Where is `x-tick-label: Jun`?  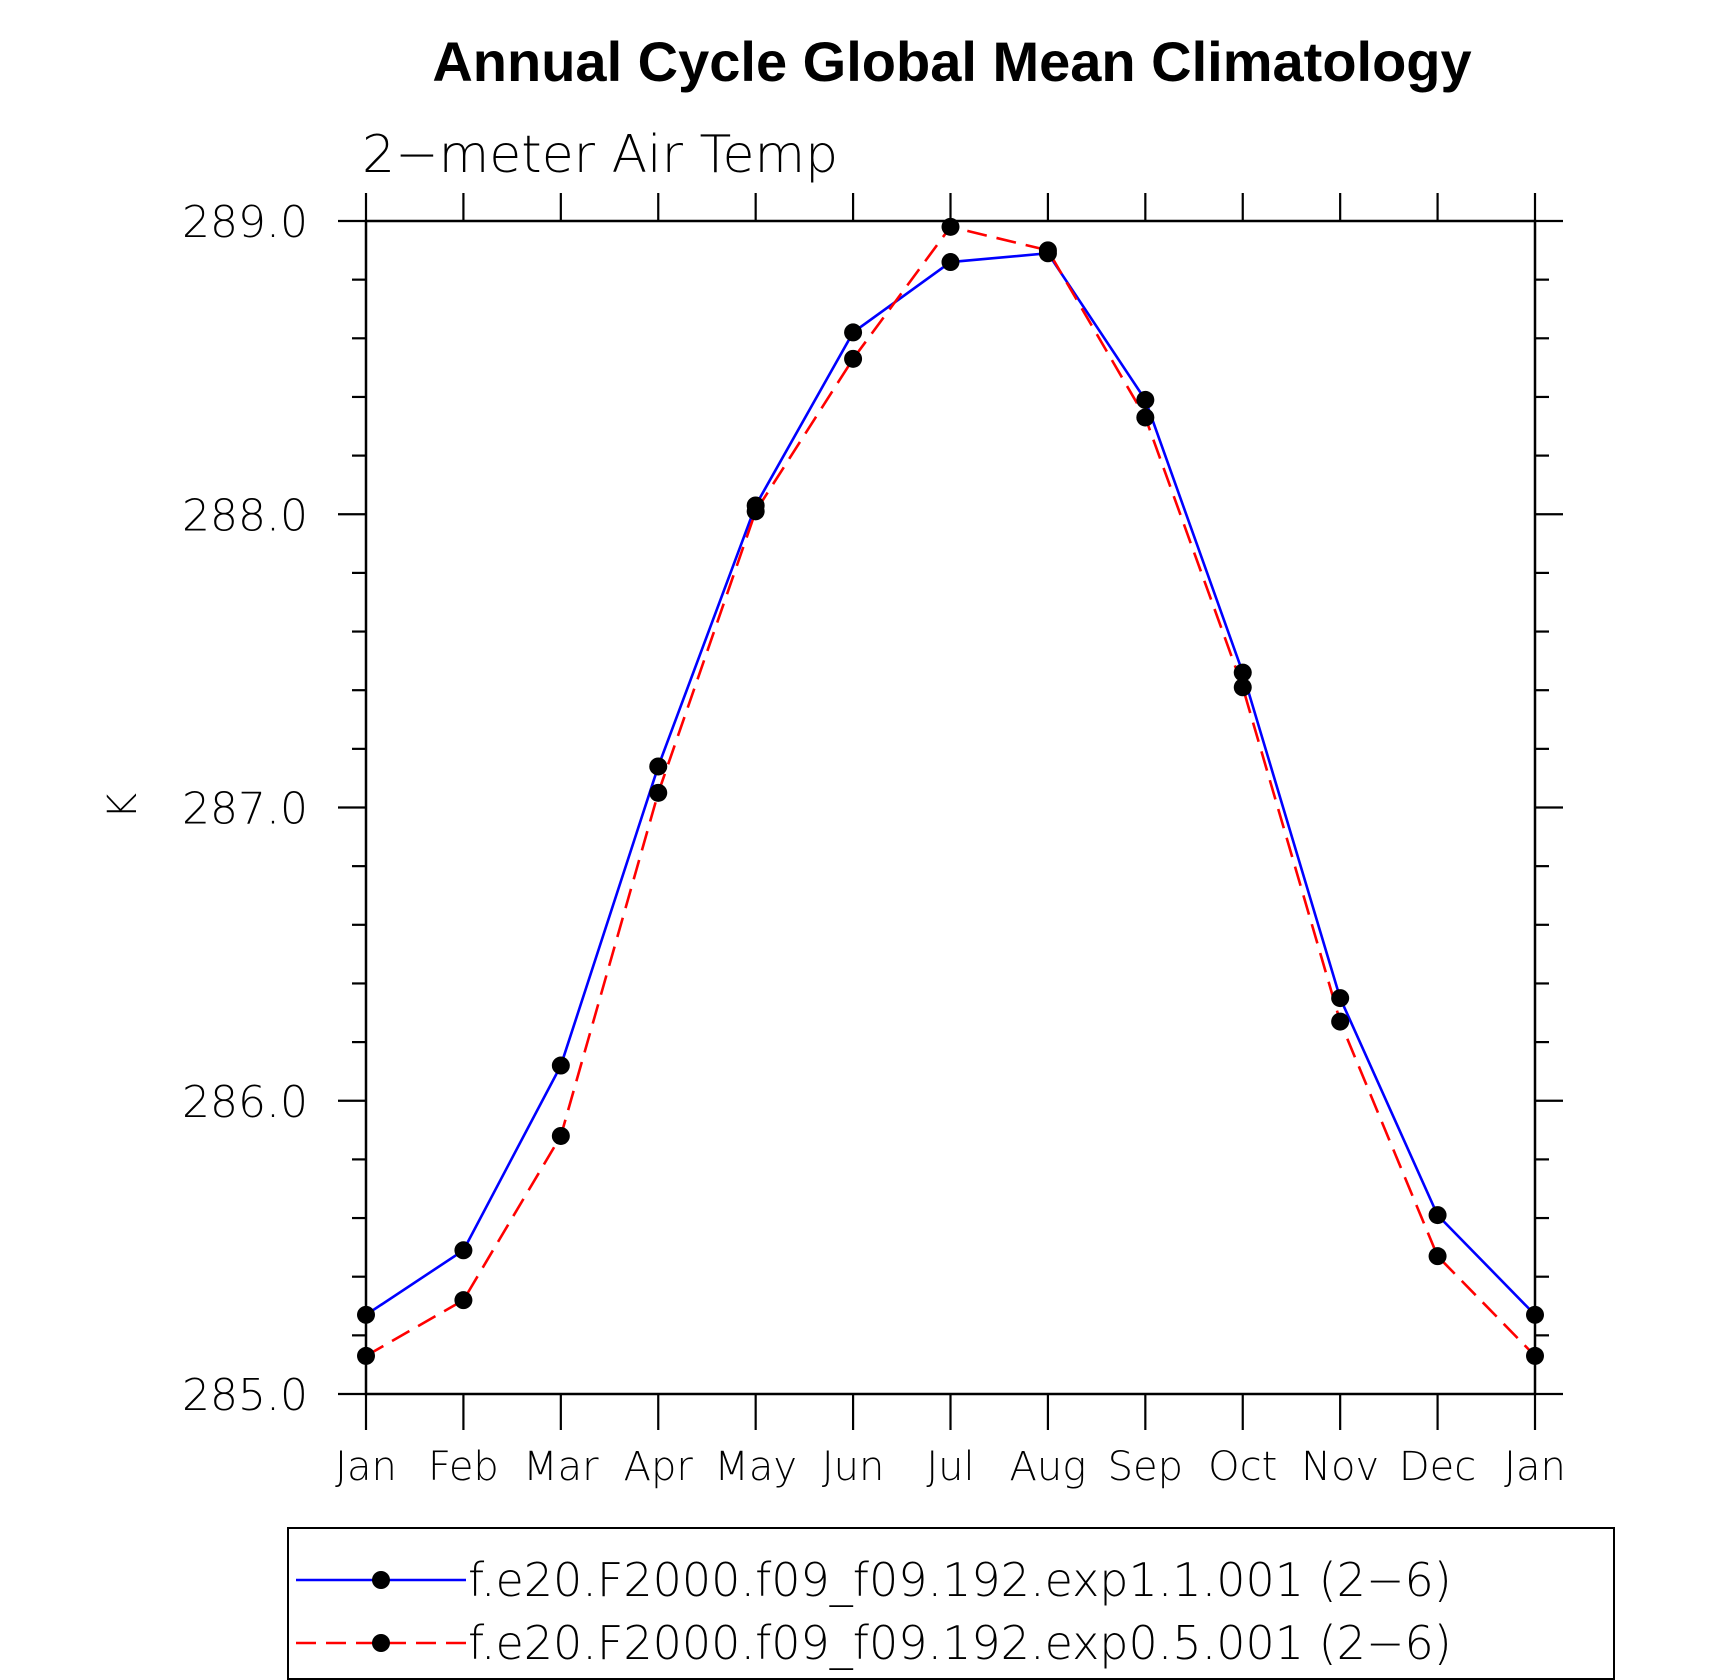
x-tick-label: Jun is located at coordinates (853, 1467).